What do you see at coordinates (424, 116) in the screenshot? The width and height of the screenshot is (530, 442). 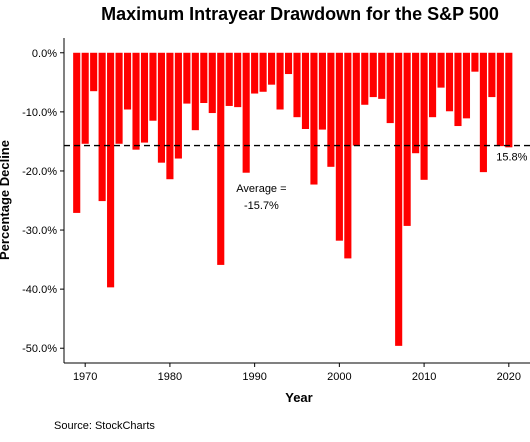 I see `bar-2010` at bounding box center [424, 116].